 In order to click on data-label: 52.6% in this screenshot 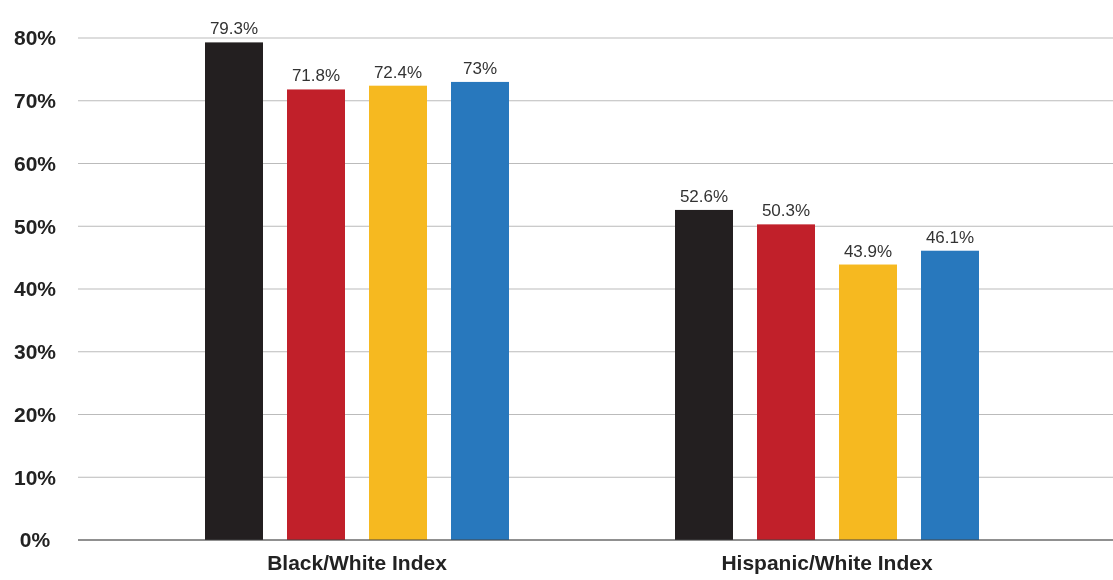, I will do `click(704, 196)`.